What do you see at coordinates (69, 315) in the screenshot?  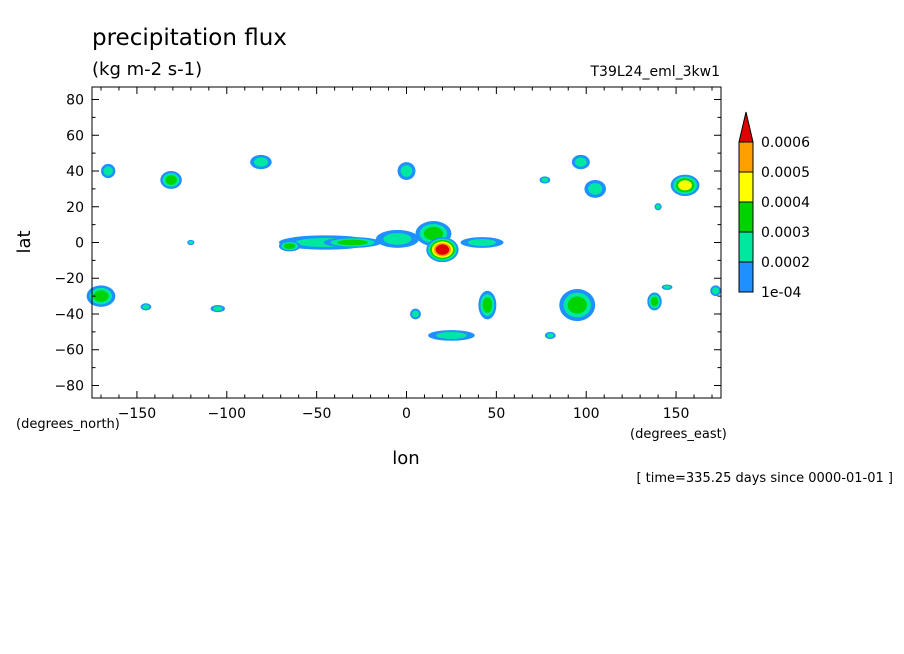 I see `y-tick-label: −40` at bounding box center [69, 315].